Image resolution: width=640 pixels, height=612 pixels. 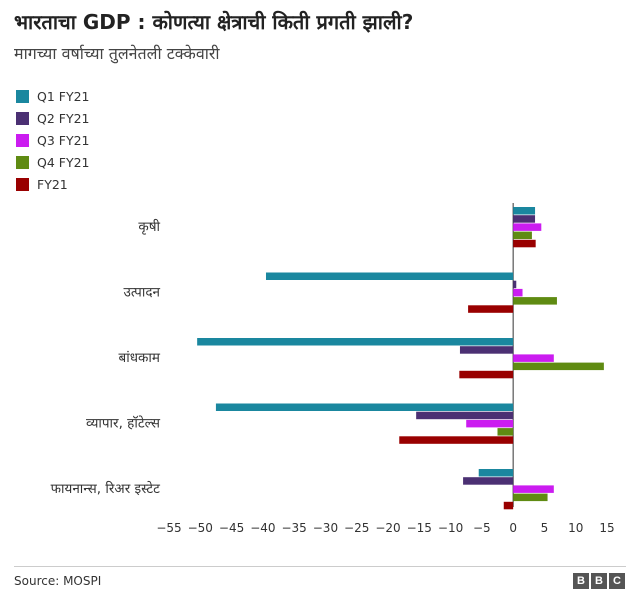 I want to click on footer-divider, so click(x=320, y=566).